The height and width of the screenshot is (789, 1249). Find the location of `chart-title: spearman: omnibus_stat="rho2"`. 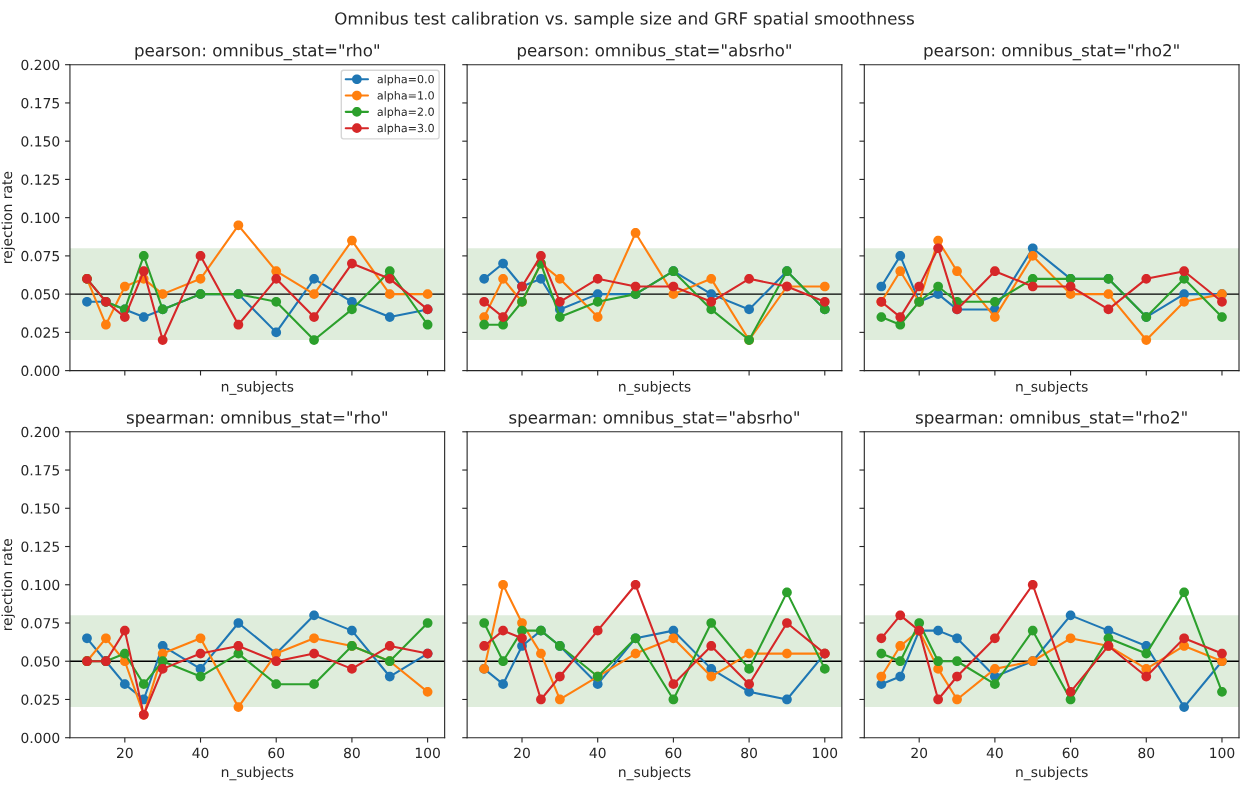

chart-title: spearman: omnibus_stat="rho2" is located at coordinates (1051, 419).